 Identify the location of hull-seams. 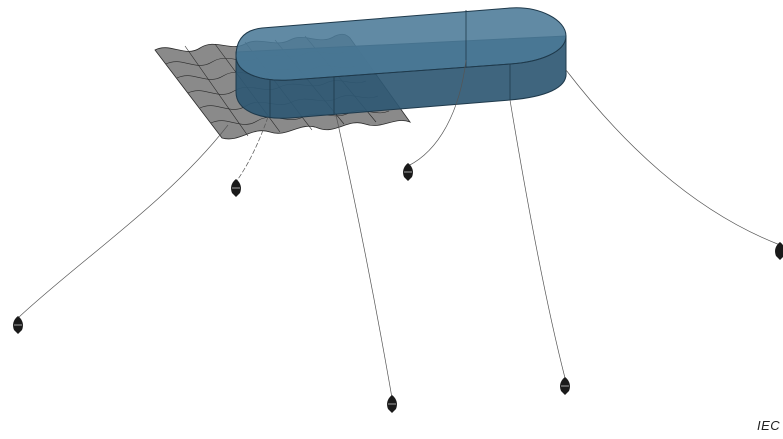
(390, 63).